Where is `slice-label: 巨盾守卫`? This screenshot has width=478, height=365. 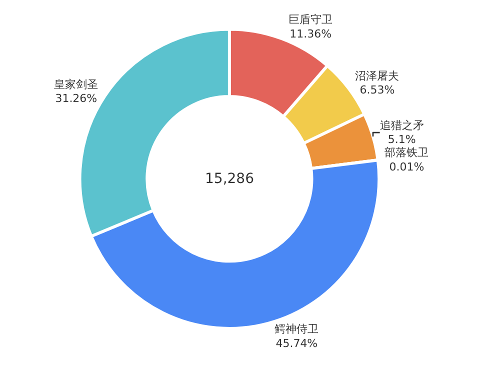
slice-label: 巨盾守卫 is located at coordinates (310, 19).